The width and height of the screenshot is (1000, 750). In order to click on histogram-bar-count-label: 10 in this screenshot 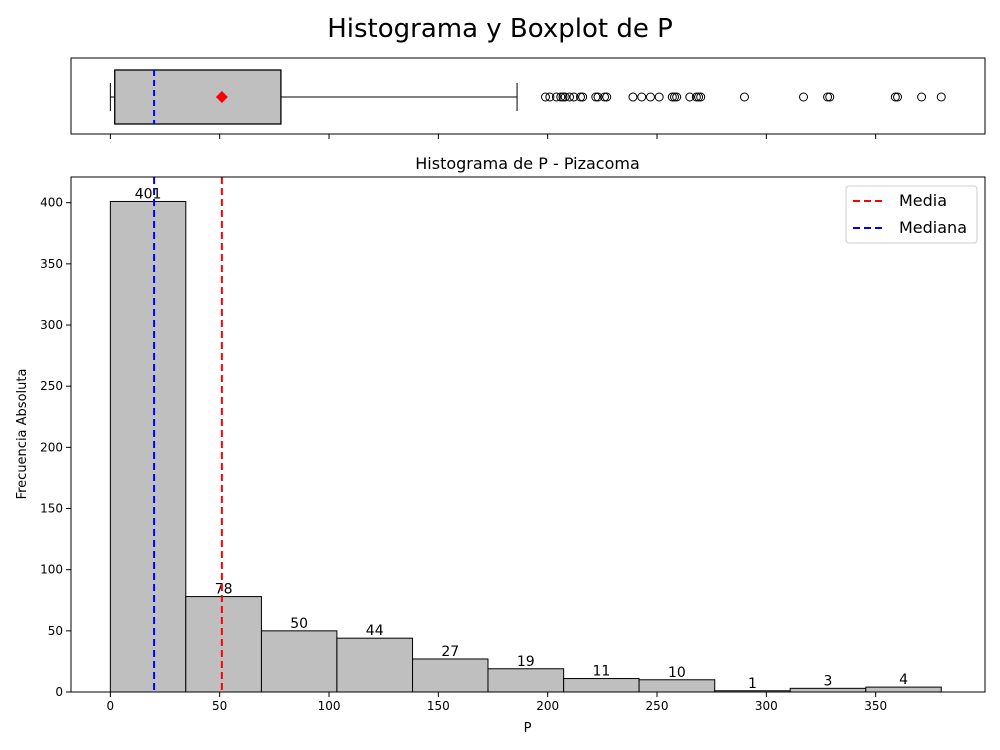, I will do `click(677, 673)`.